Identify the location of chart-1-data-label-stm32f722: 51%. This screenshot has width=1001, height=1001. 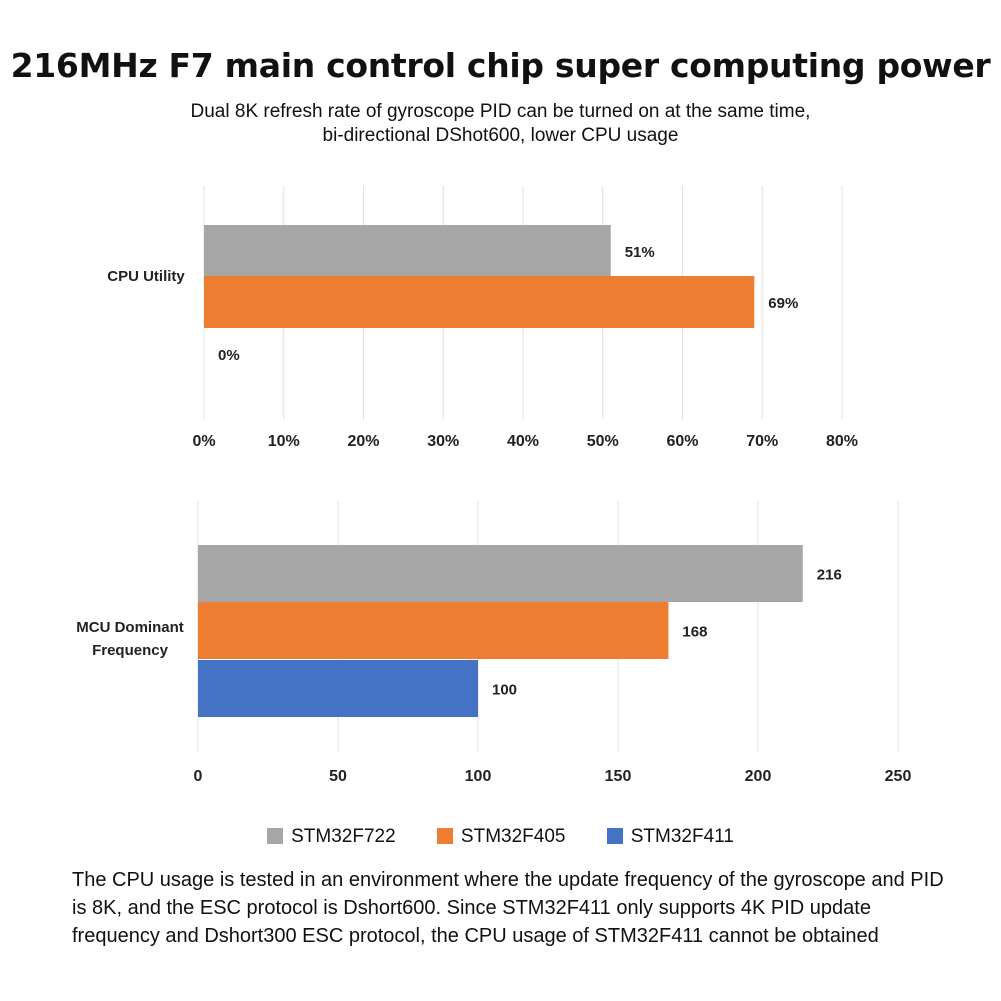
(640, 252).